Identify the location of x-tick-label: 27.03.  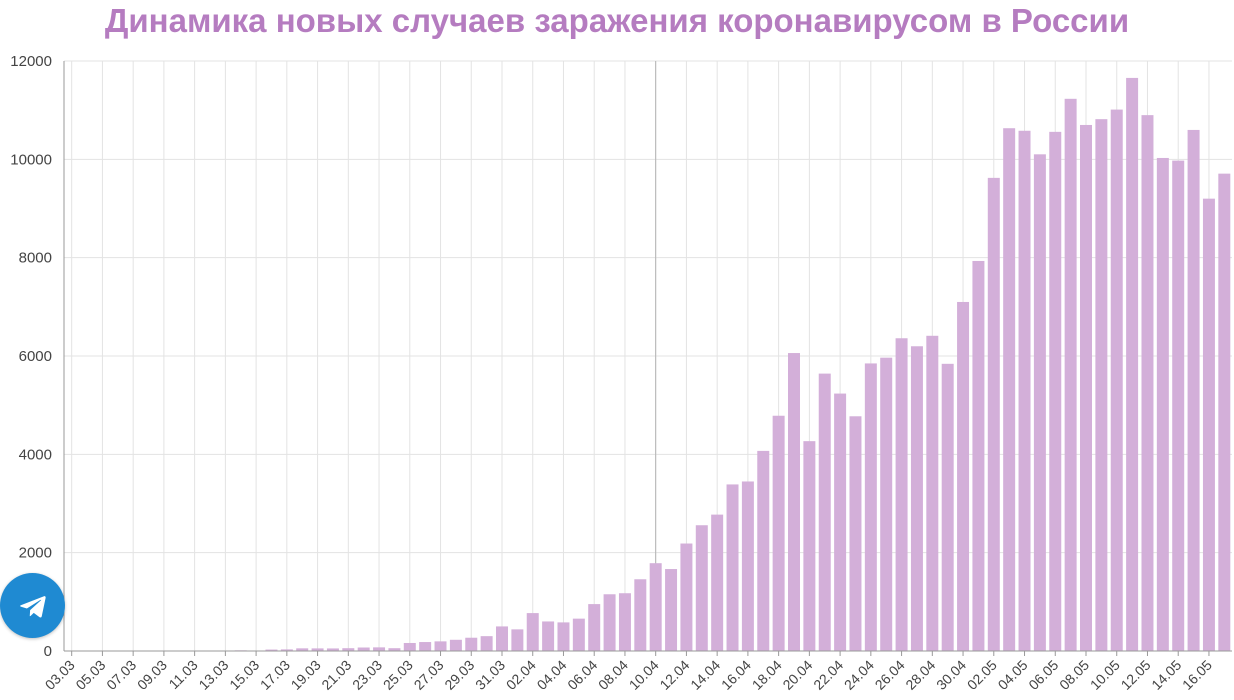
(429, 675).